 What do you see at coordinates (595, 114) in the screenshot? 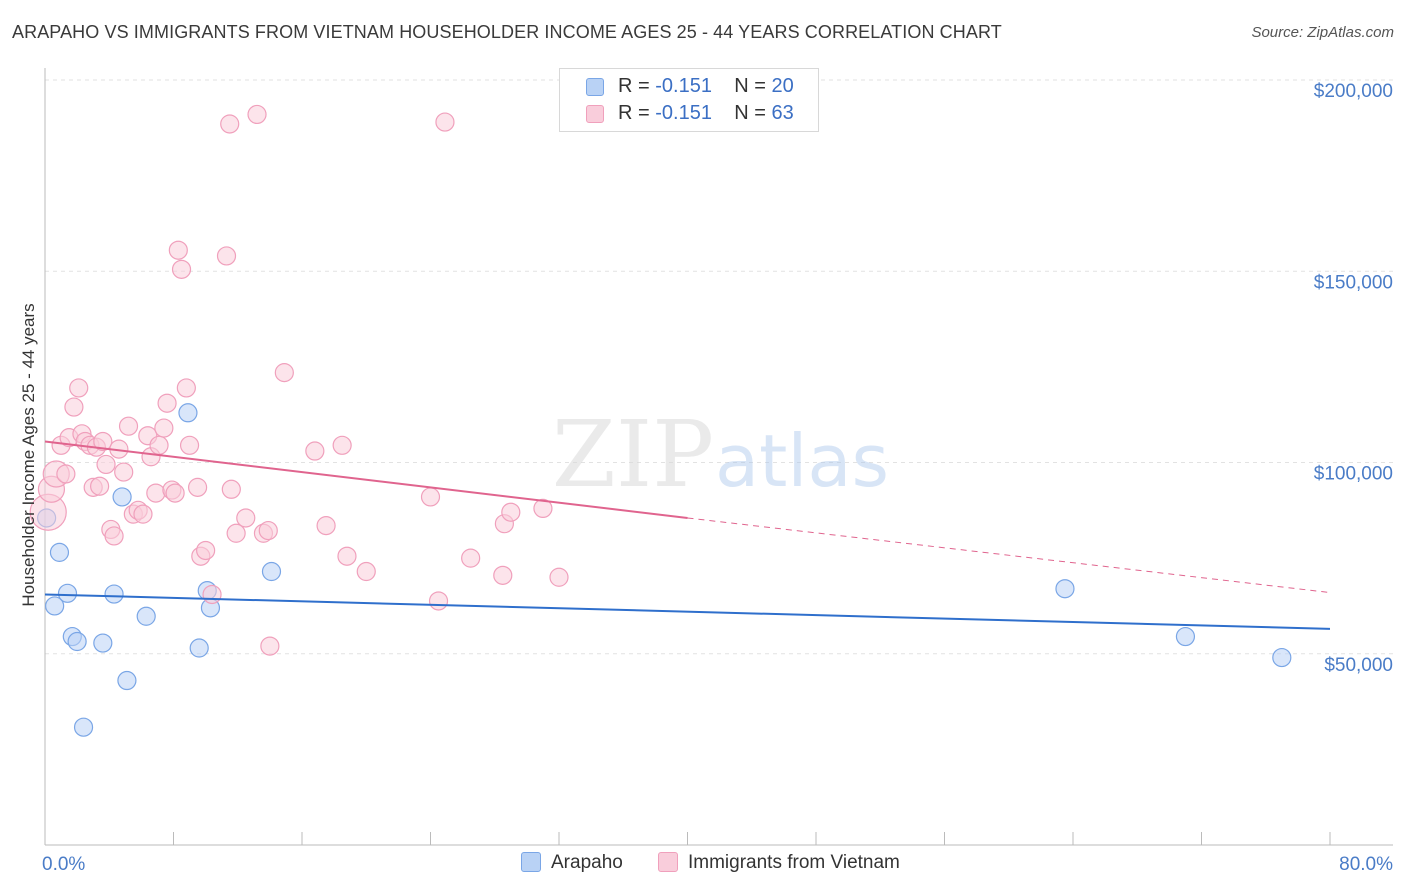
I see `legend-swatch-vietnam` at bounding box center [595, 114].